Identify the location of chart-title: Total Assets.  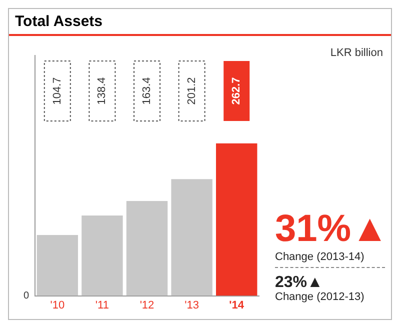
(200, 22).